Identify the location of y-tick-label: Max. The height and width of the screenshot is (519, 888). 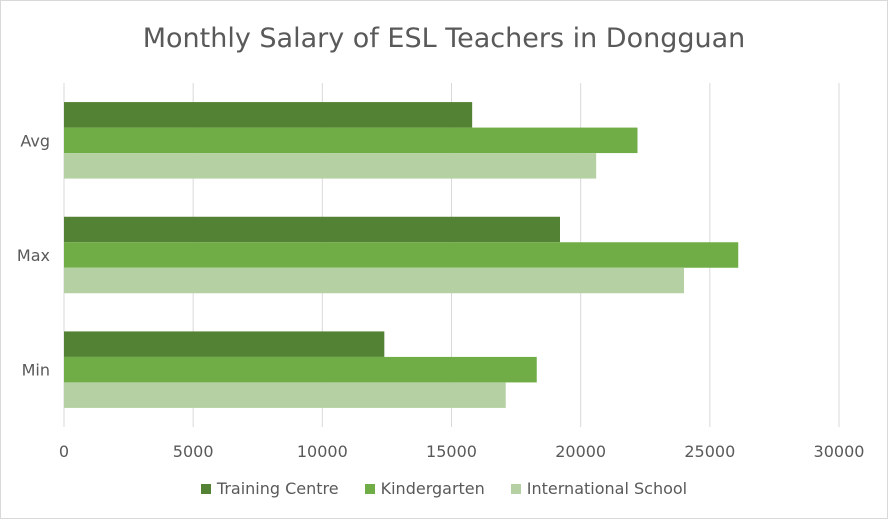
(33, 255).